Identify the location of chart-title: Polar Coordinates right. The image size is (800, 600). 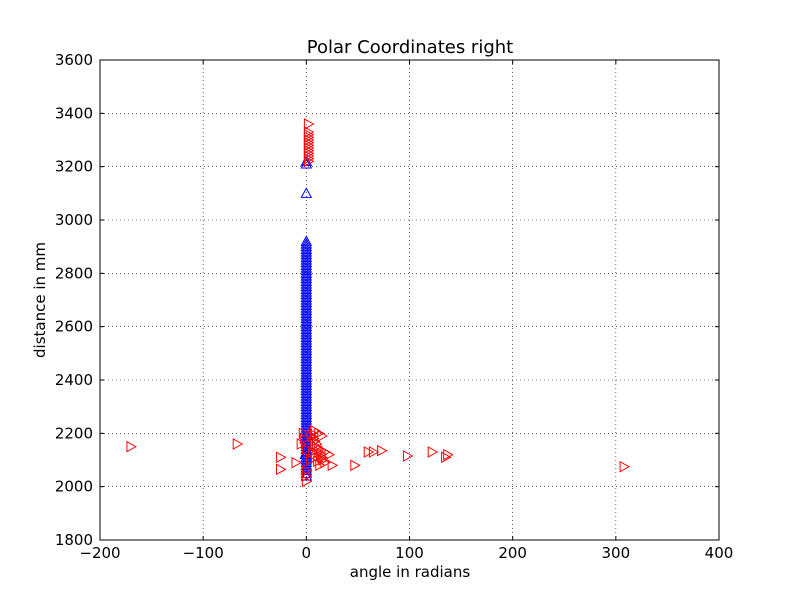
(410, 47).